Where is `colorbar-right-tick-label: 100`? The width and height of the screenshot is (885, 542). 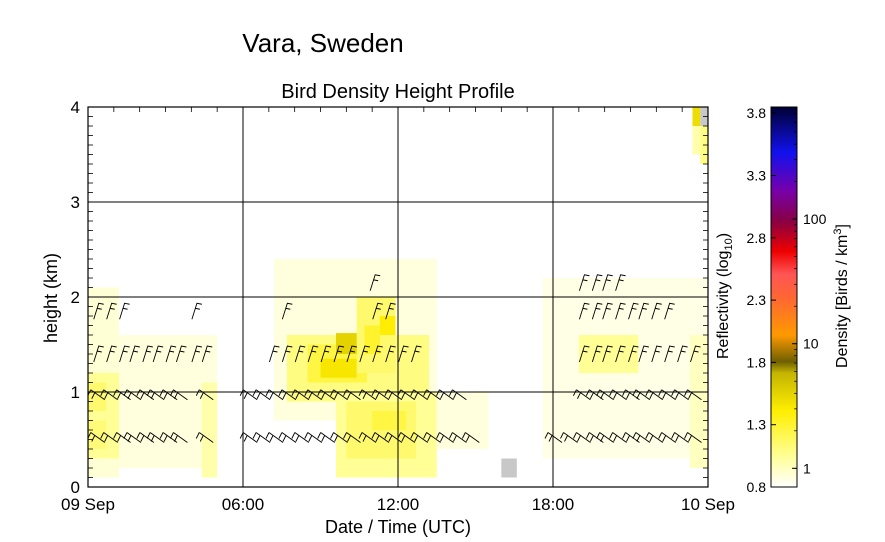
colorbar-right-tick-label: 100 is located at coordinates (815, 219).